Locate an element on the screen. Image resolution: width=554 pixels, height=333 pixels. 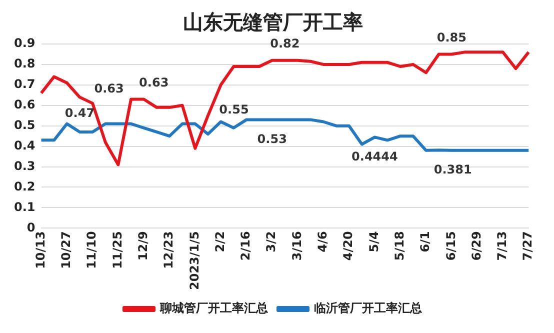
x-tick-label: 11/10 is located at coordinates (91, 250).